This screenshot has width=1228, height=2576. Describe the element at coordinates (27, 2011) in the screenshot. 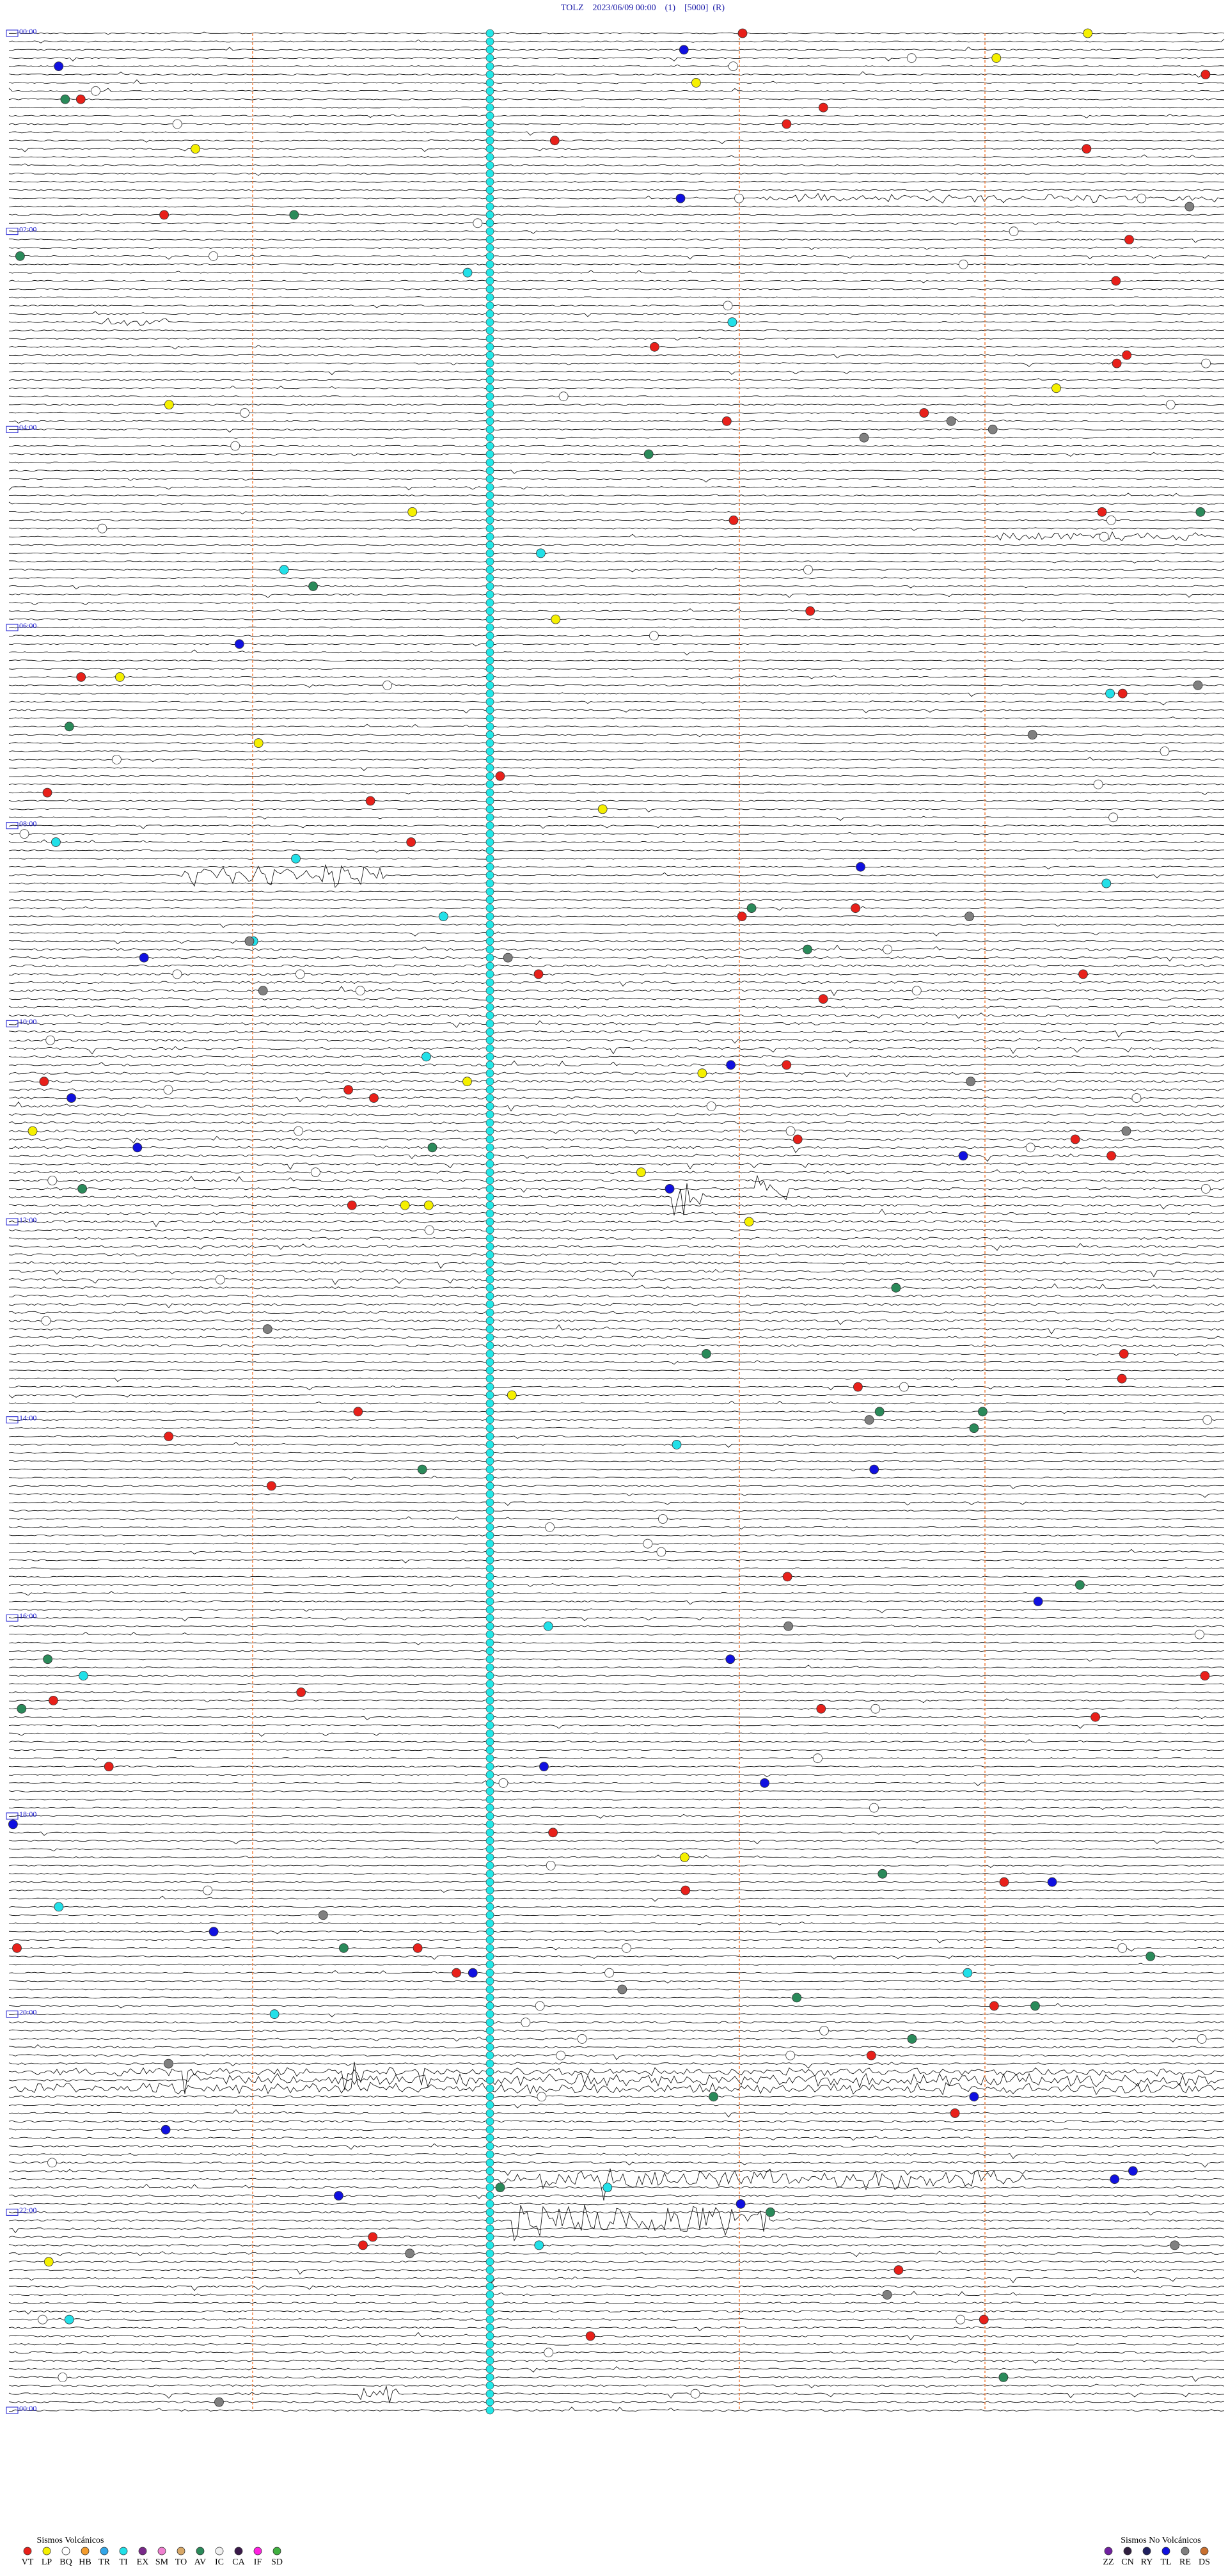

I see `time-label: 20:00` at that location.